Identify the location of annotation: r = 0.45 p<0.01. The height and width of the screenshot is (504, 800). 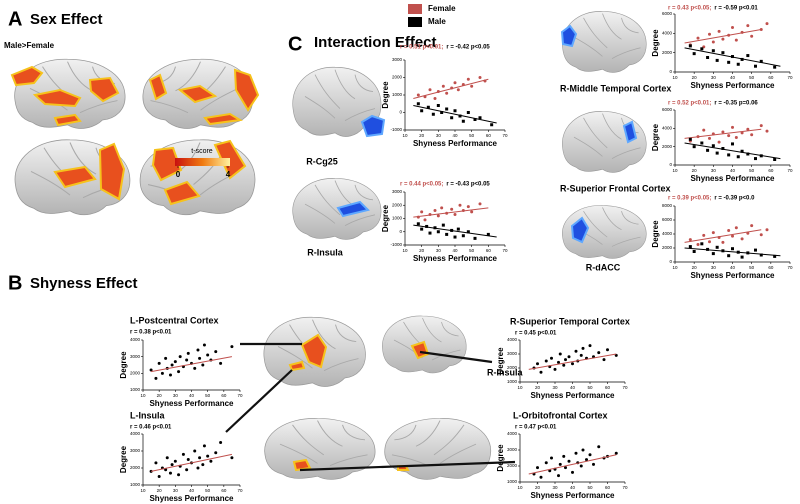
(536, 334).